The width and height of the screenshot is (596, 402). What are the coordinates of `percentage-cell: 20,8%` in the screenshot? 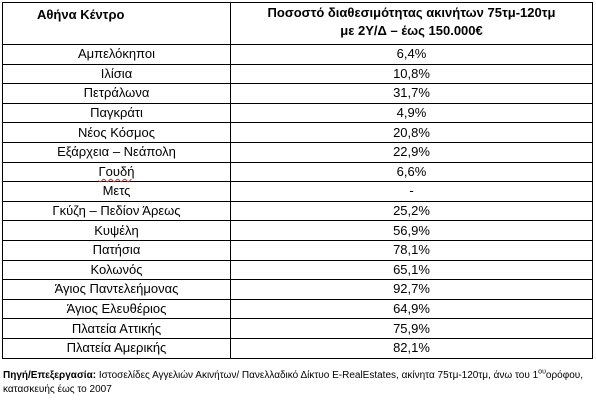 It's located at (411, 132).